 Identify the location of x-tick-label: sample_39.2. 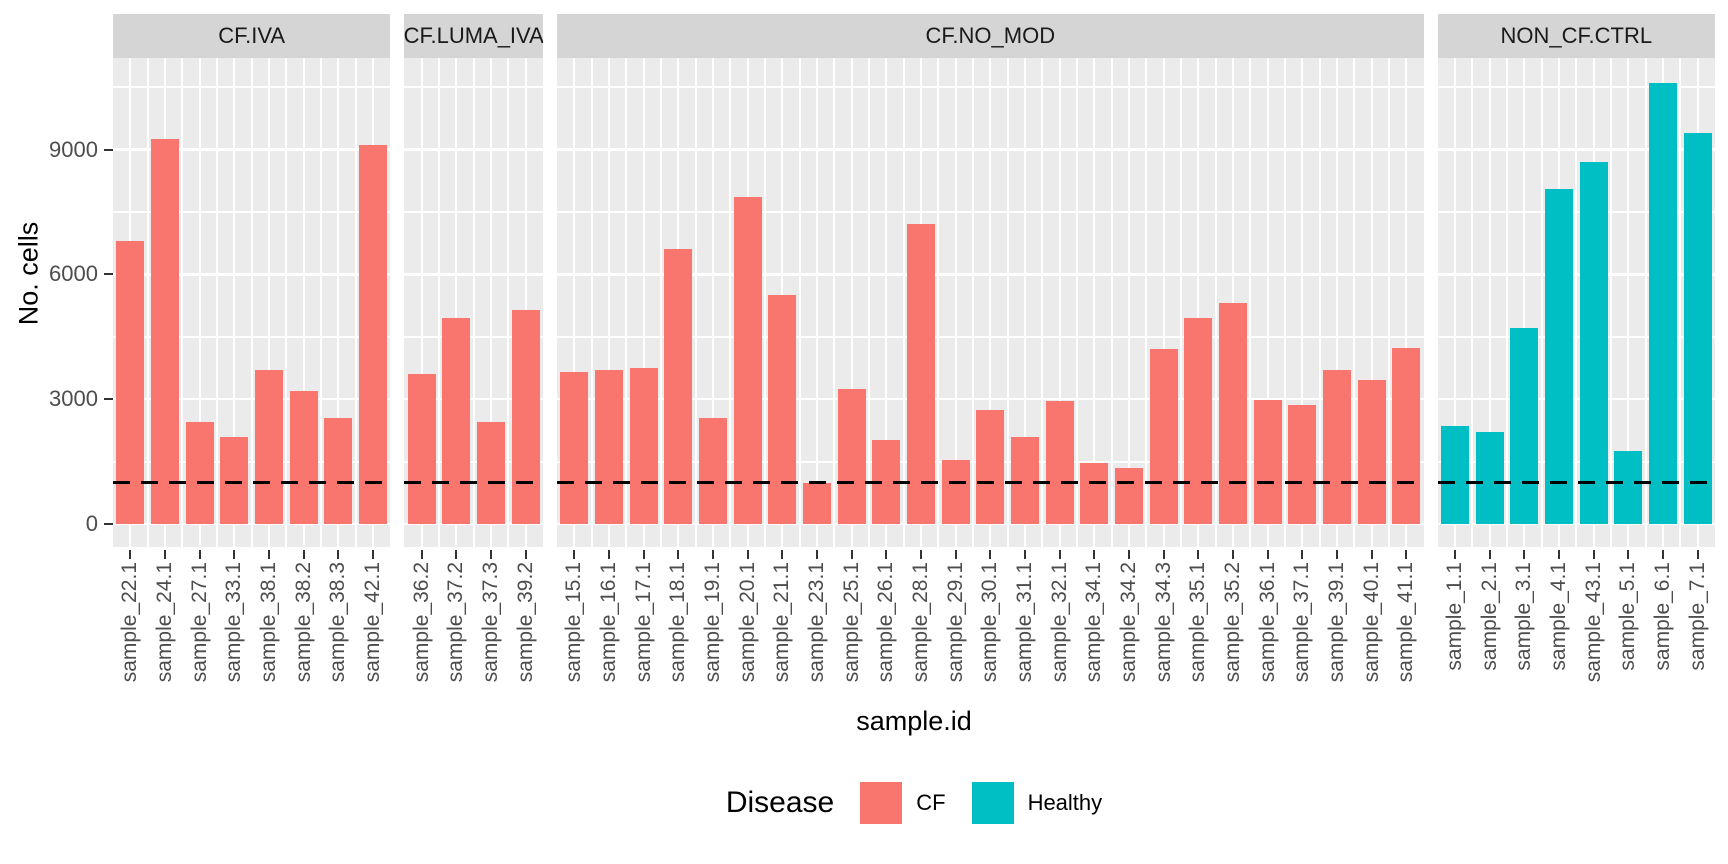
(525, 622).